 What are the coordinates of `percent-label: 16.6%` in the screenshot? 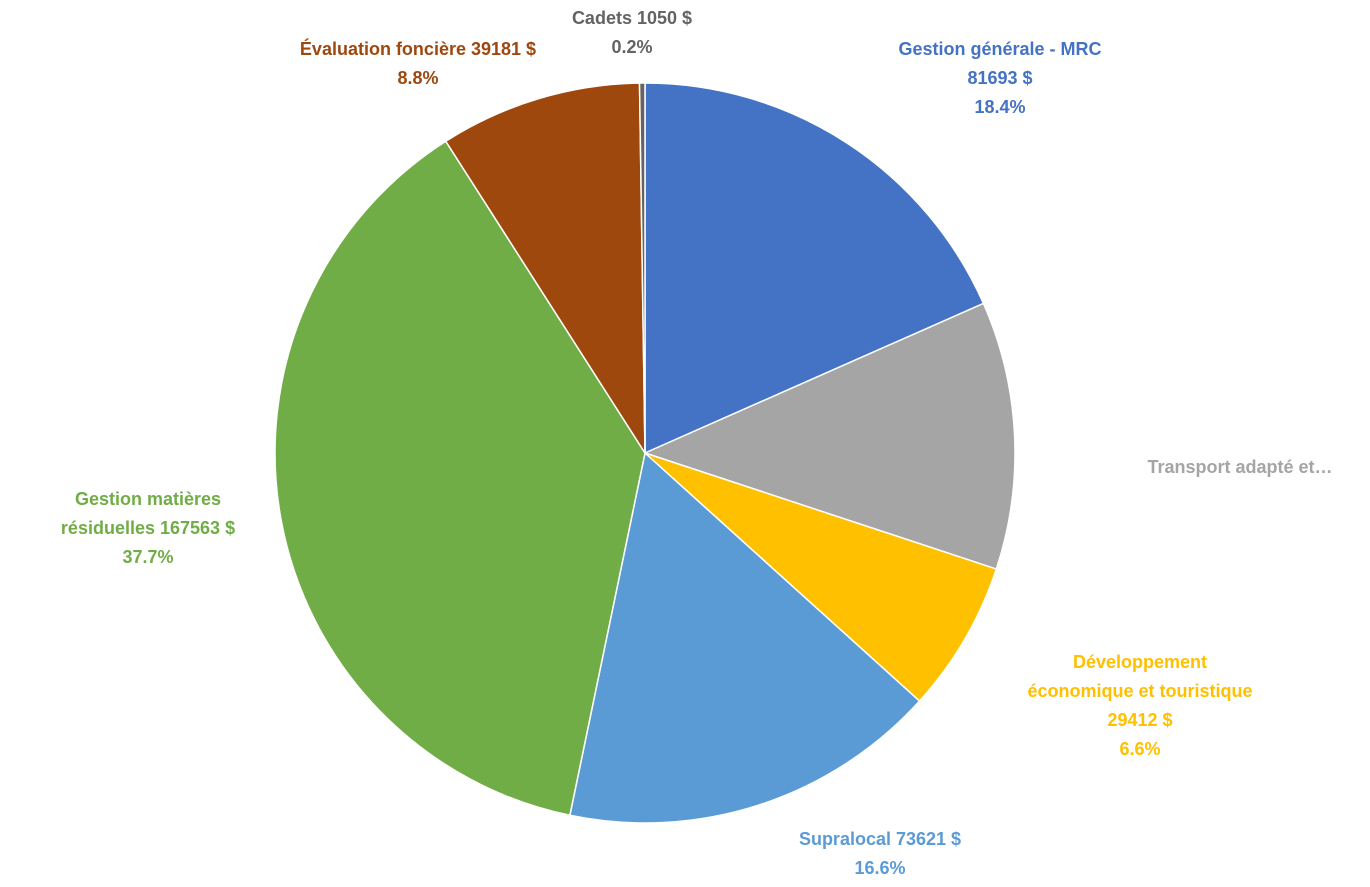 It's located at (880, 868).